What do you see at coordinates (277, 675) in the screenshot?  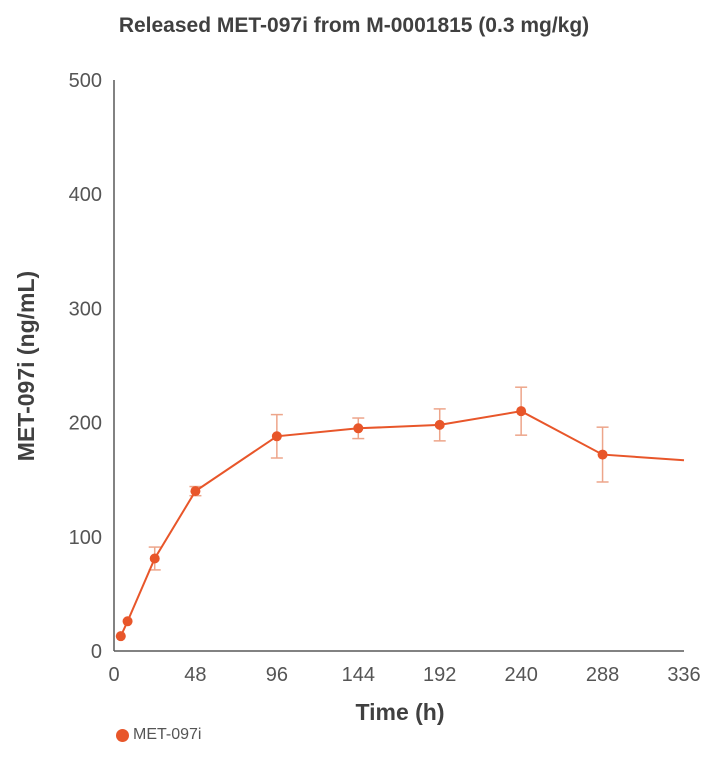 I see `x-tick-label: 96` at bounding box center [277, 675].